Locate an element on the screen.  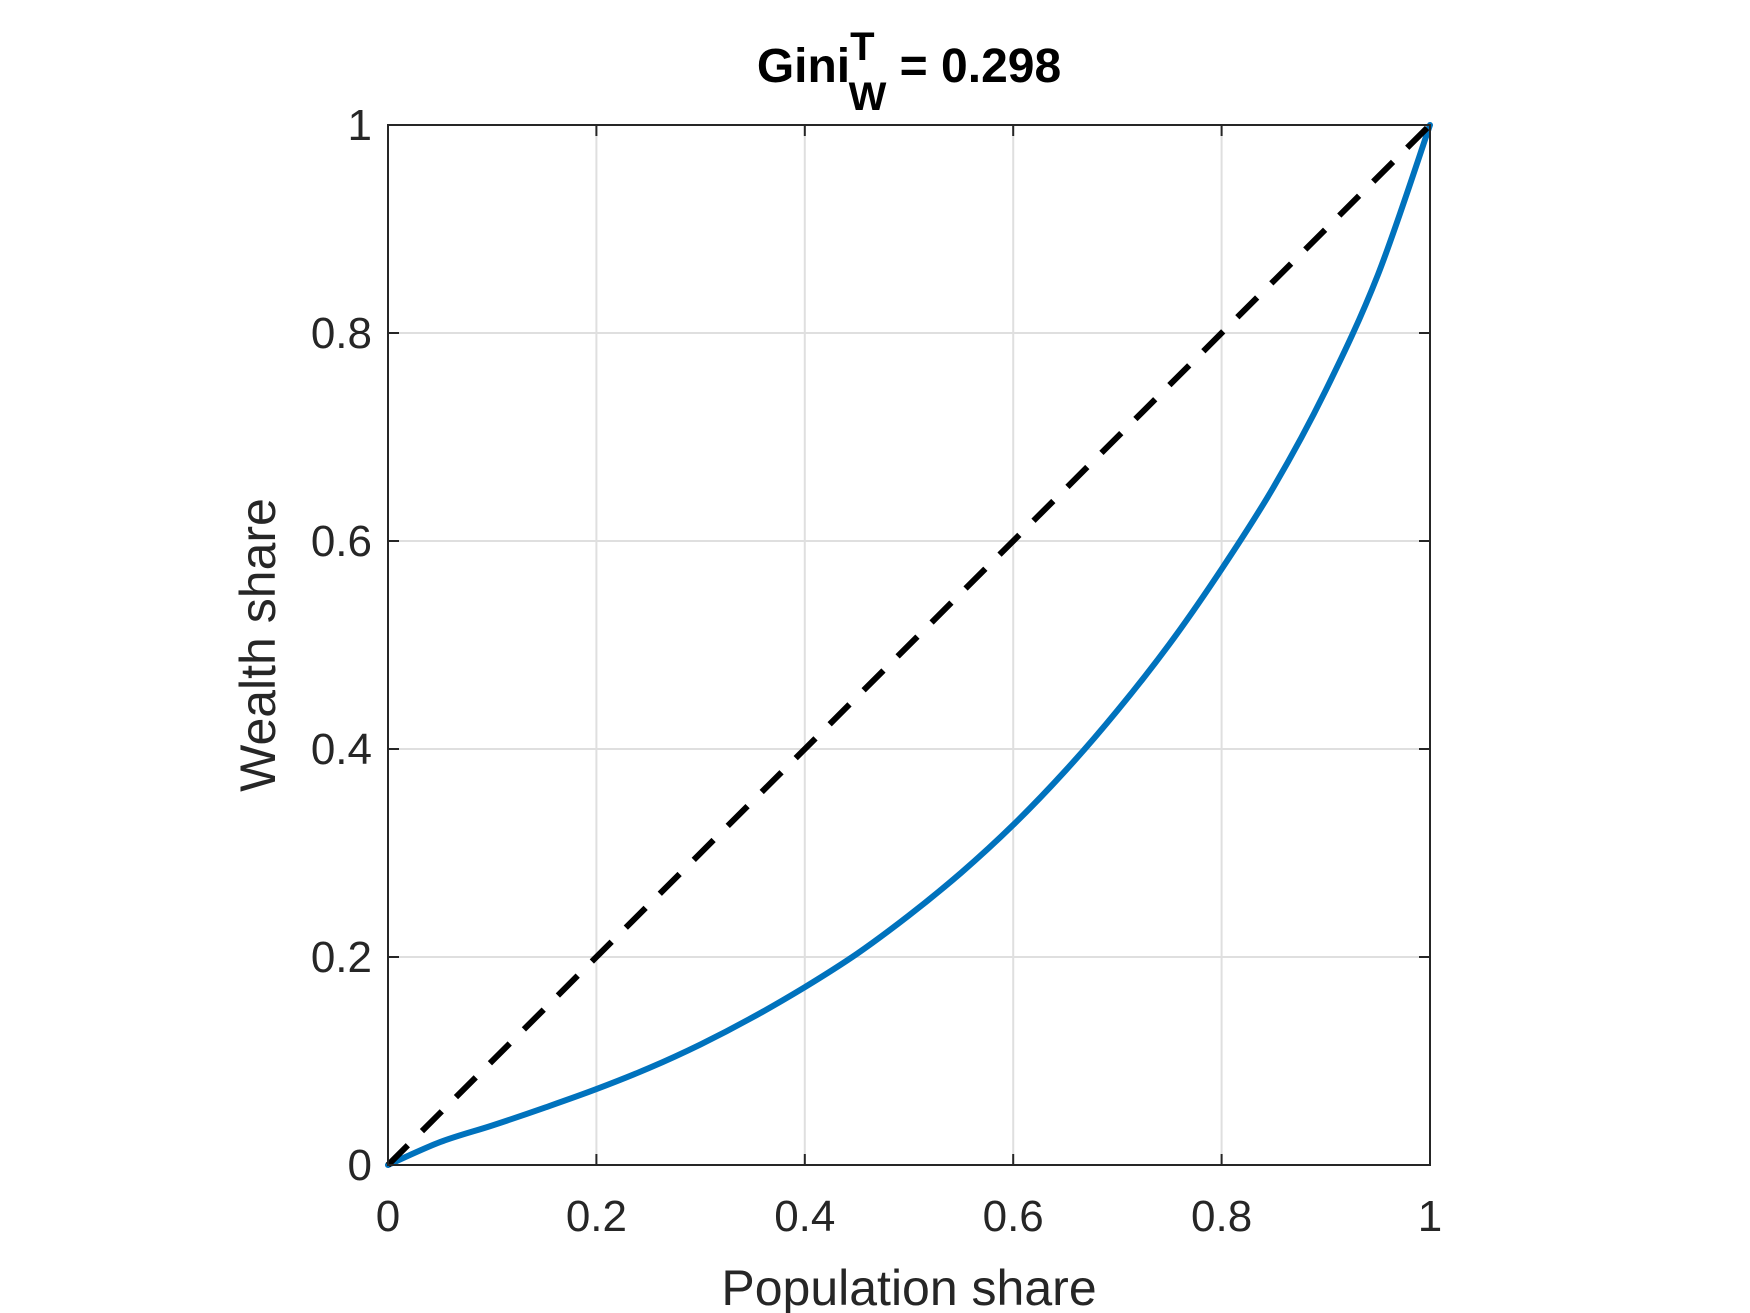
title-base: Gini is located at coordinates (803, 66).